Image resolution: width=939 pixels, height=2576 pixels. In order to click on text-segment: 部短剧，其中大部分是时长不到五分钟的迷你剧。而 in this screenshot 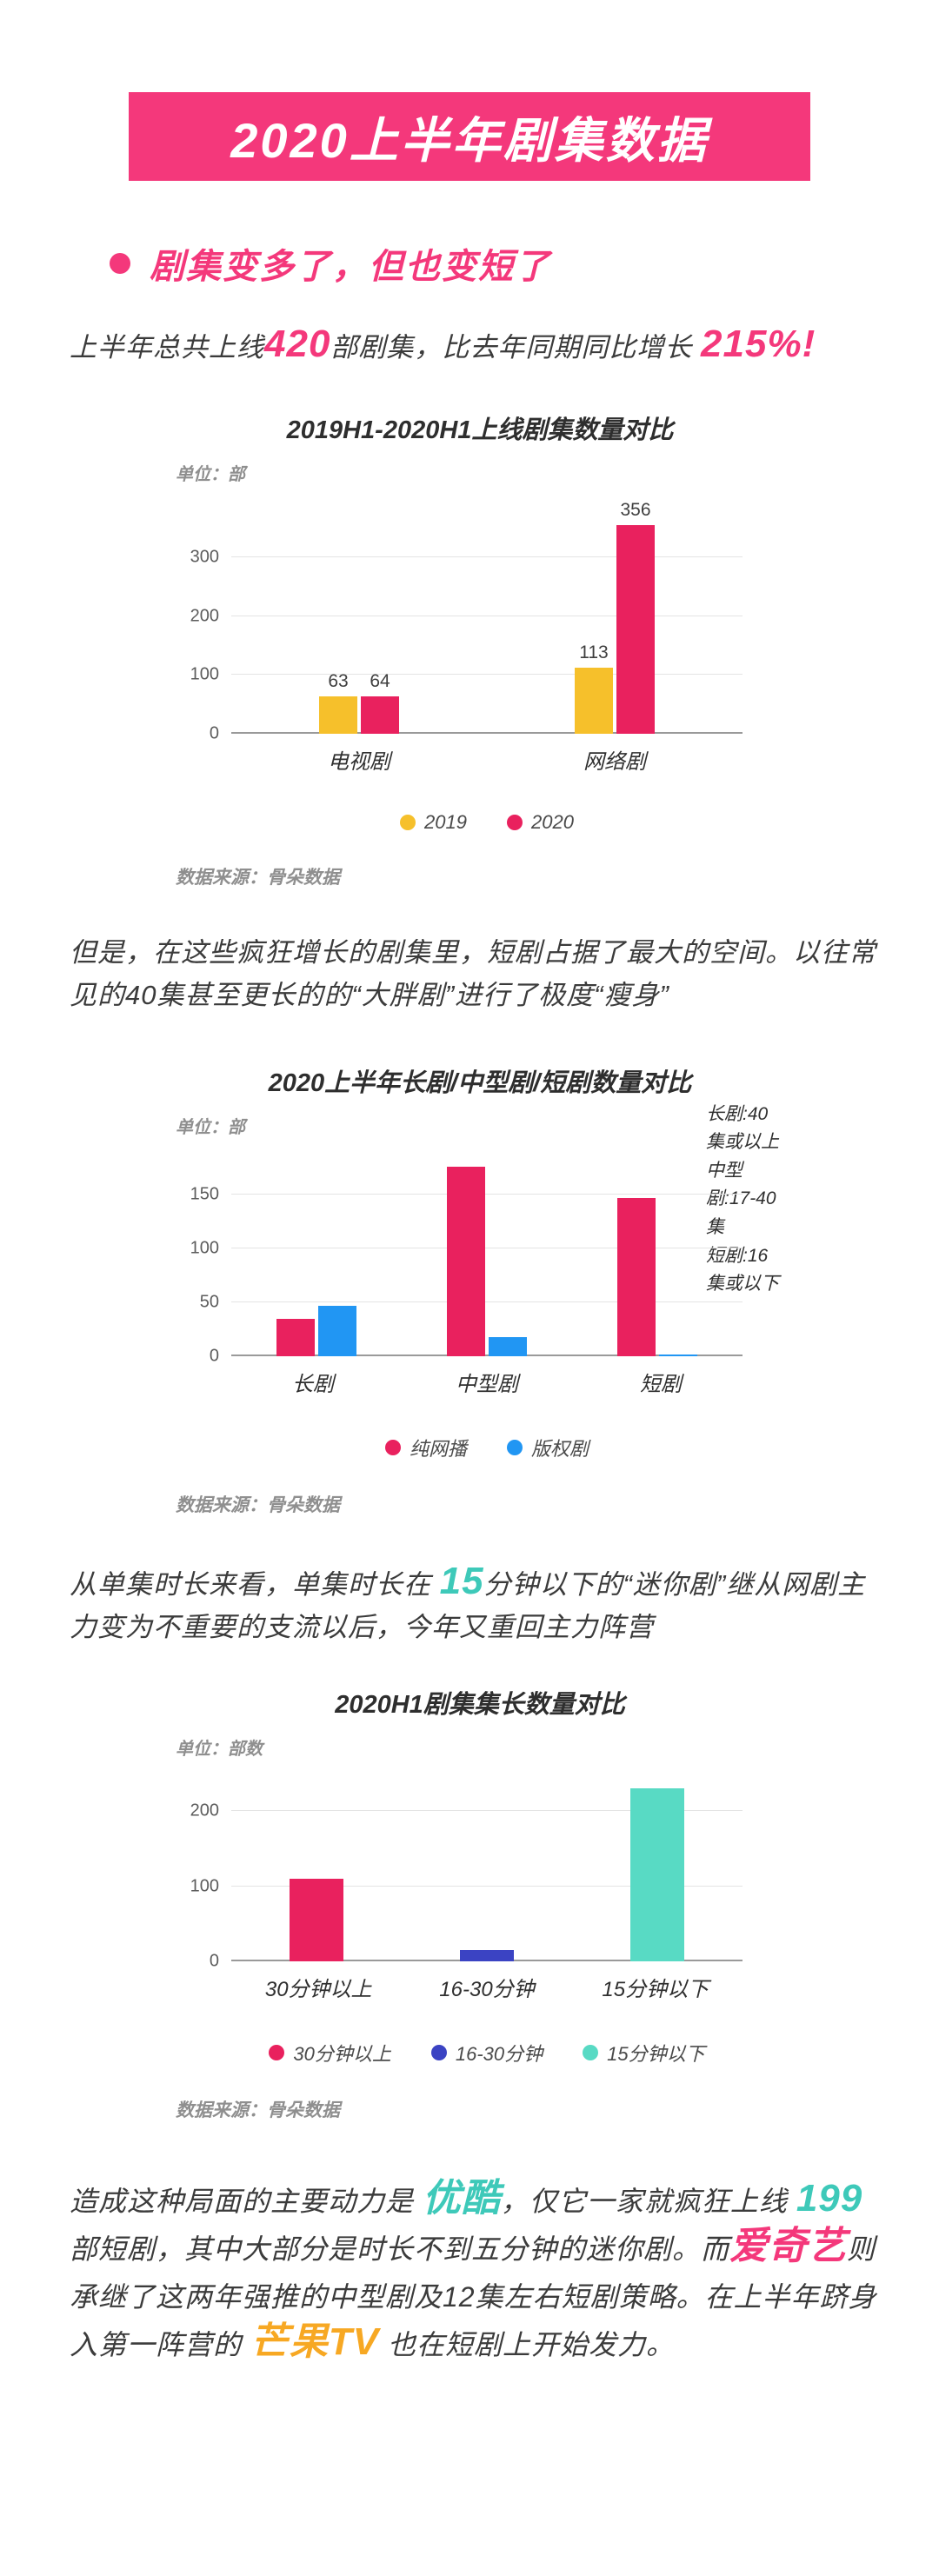, I will do `click(400, 2249)`.